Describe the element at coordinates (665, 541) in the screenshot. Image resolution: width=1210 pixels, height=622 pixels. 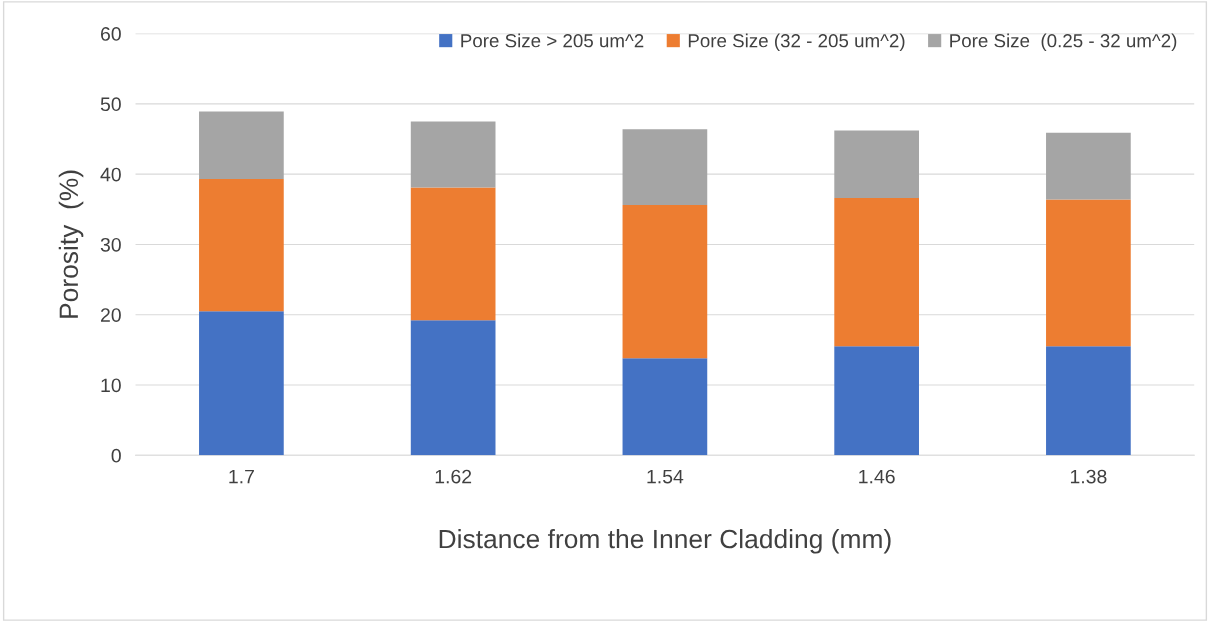
I see `x-axis-title: Distance from the Inner Cladding (mm)` at that location.